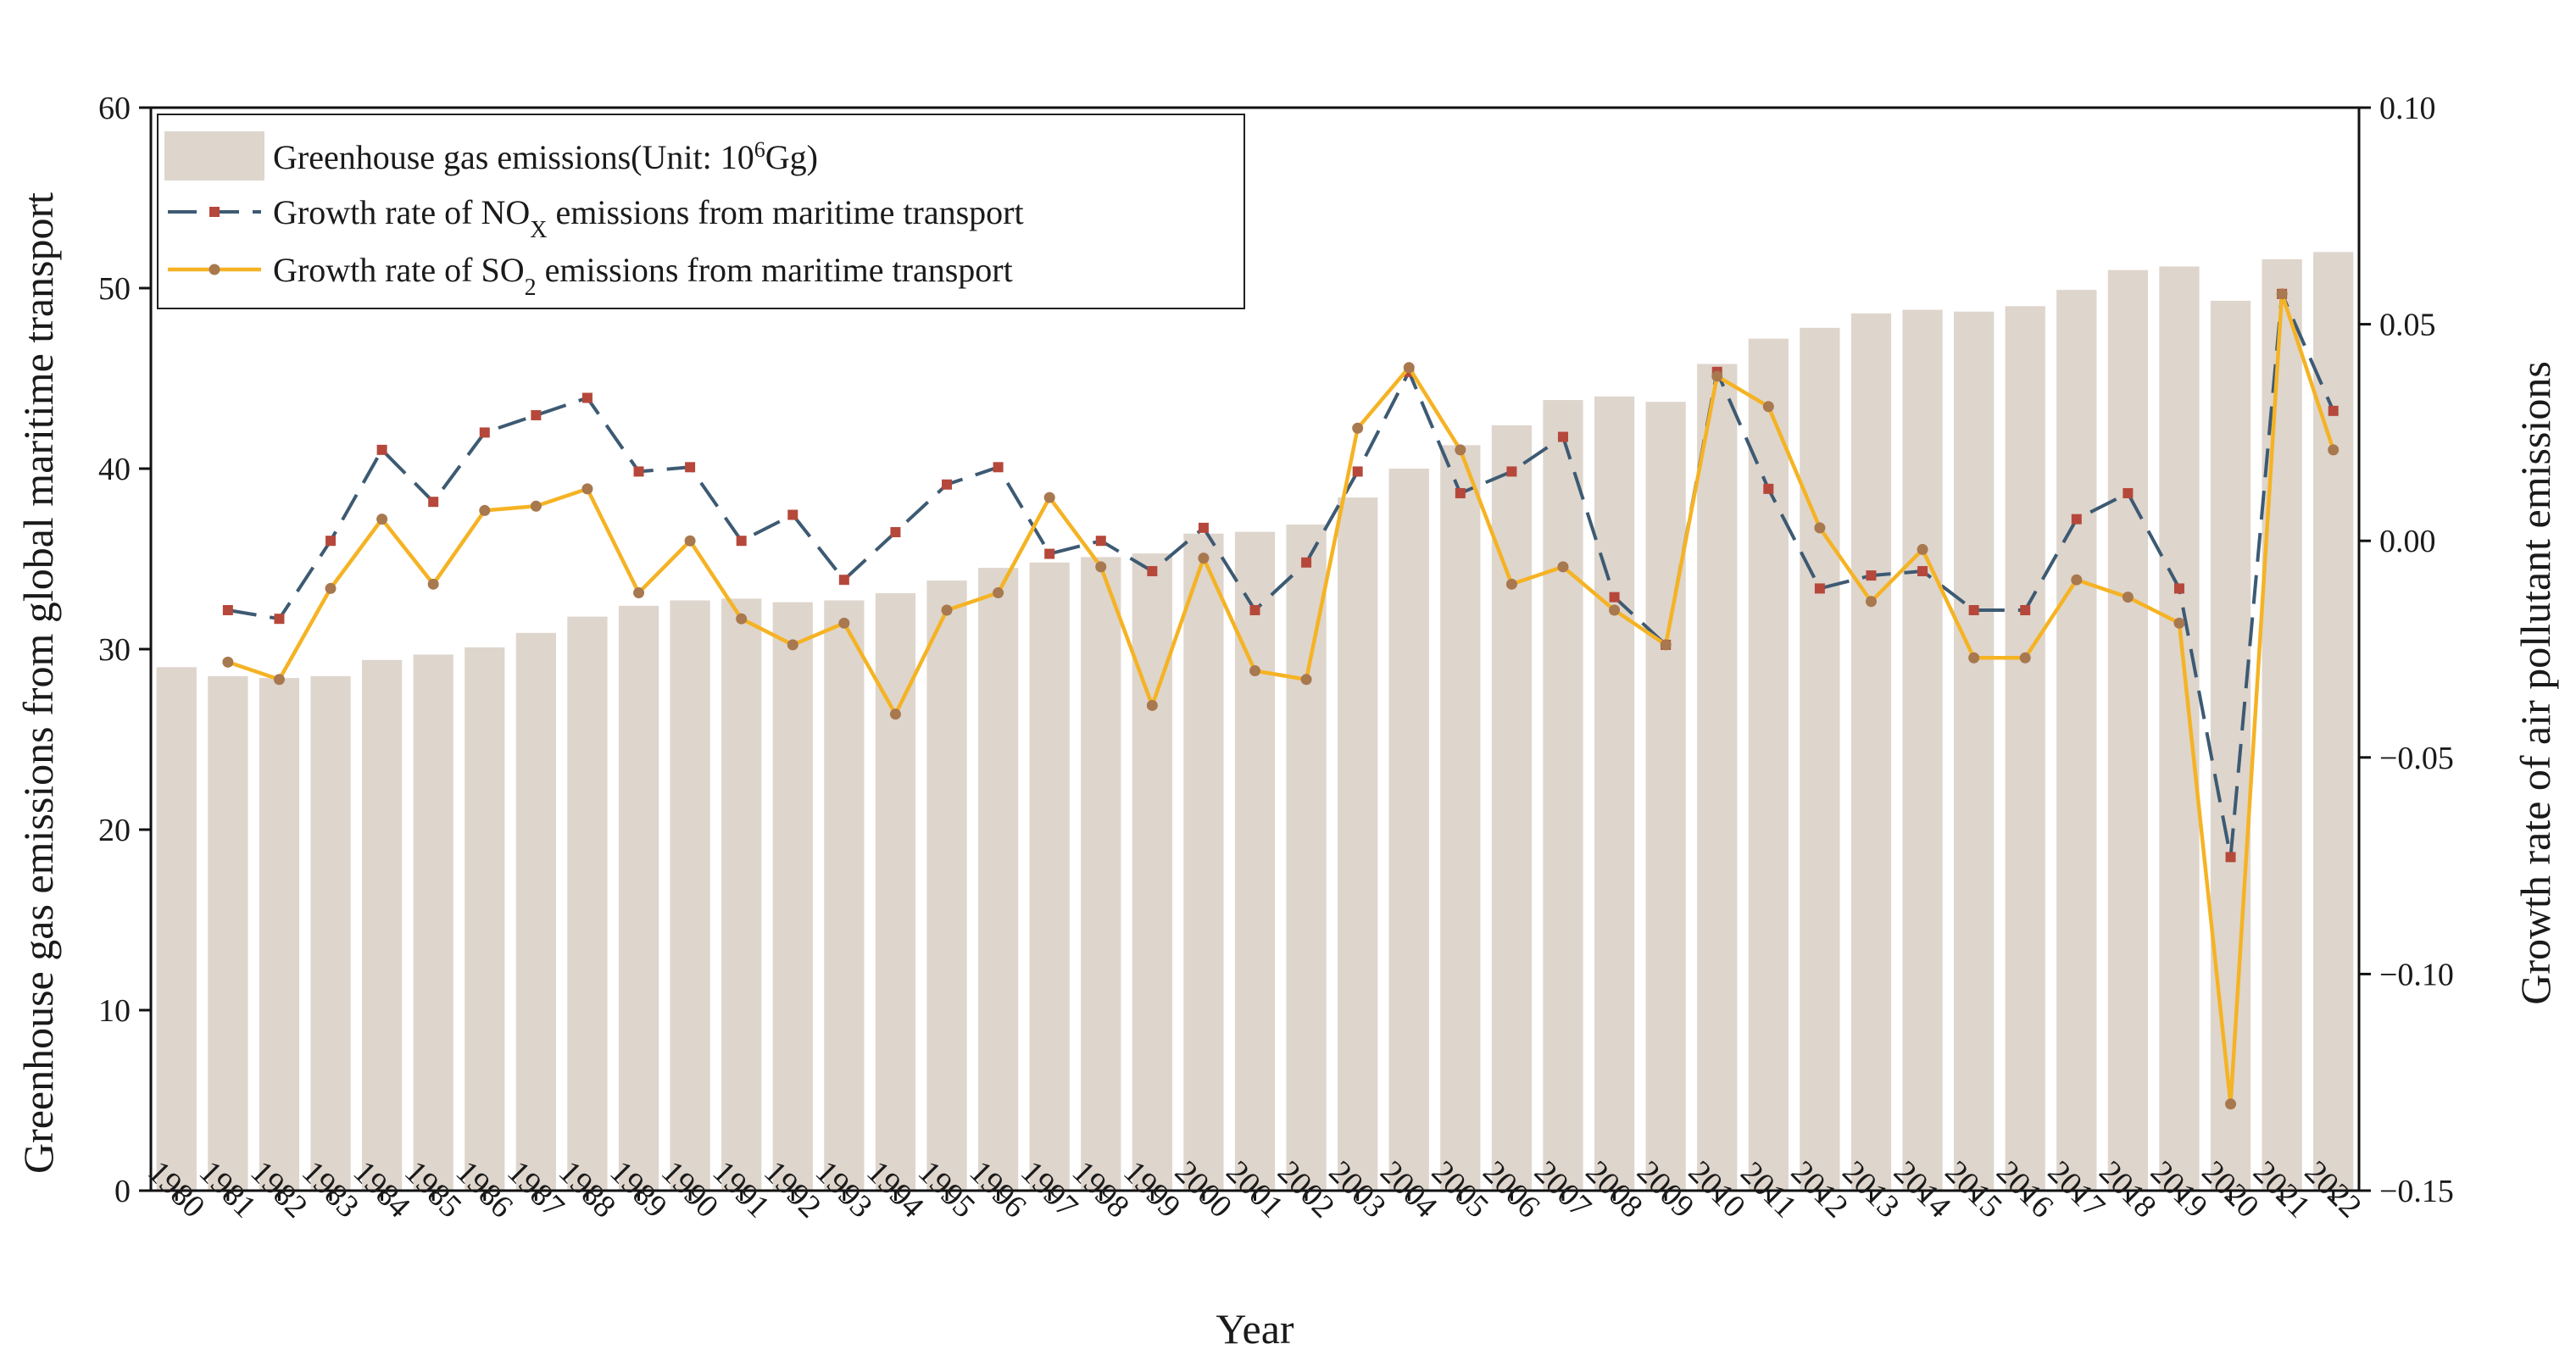 The height and width of the screenshot is (1372, 2576). Describe the element at coordinates (792, 514) in the screenshot. I see `point-nox-1992` at that location.